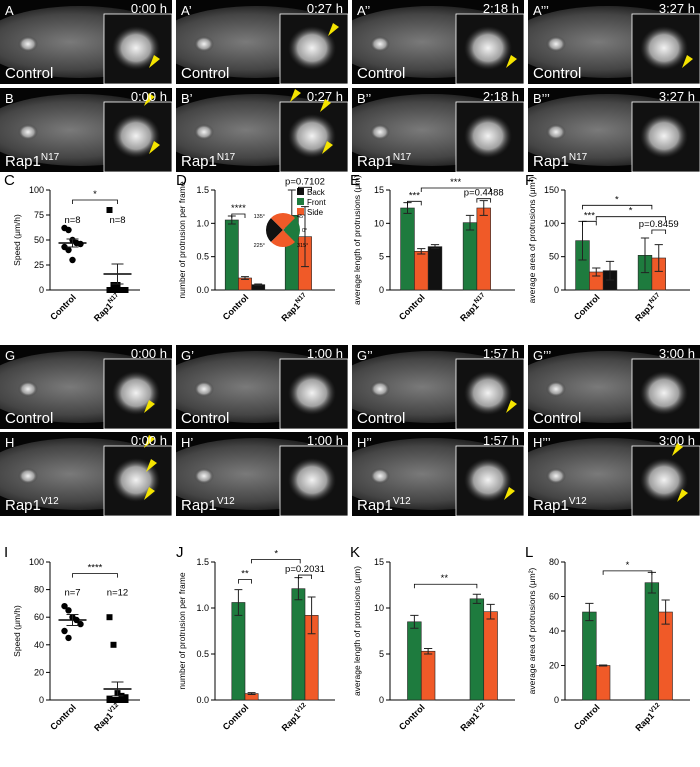  What do you see at coordinates (86, 130) in the screenshot?
I see `image-panel: B 0:00 h Rap1N17` at bounding box center [86, 130].